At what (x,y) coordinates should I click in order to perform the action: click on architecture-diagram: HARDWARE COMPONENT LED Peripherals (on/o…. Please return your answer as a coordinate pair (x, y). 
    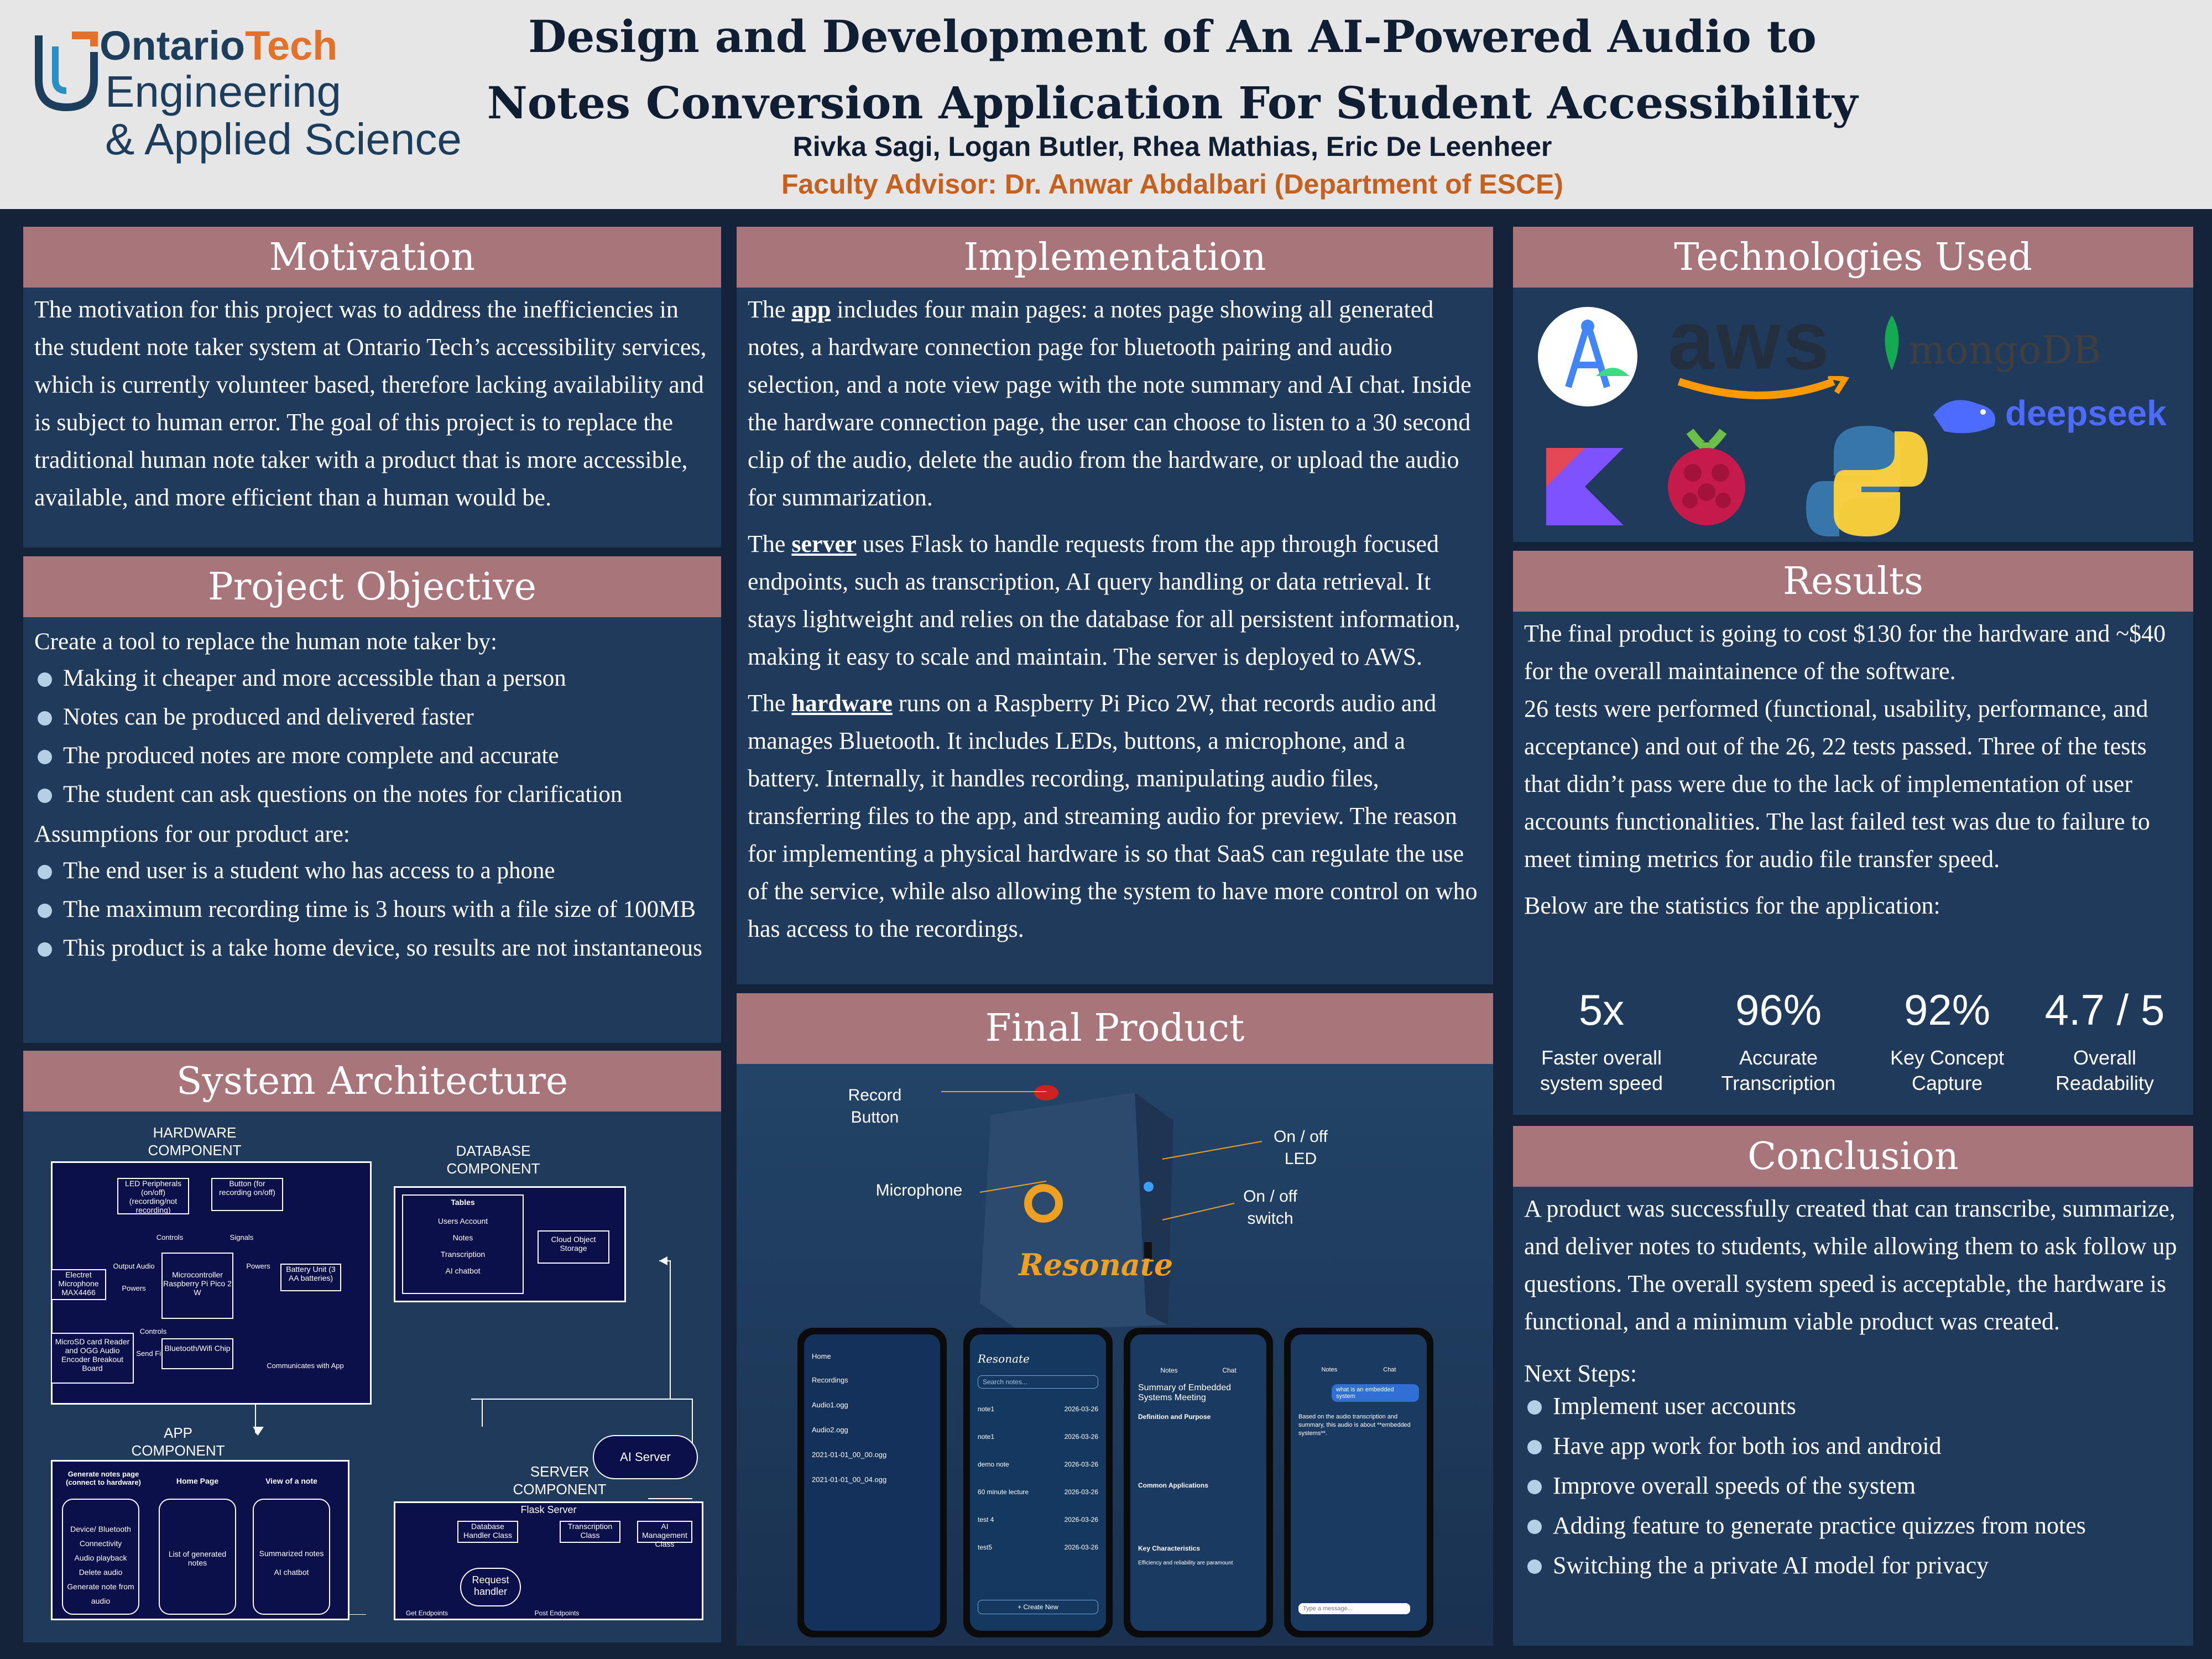
    Looking at the image, I should click on (372, 1369).